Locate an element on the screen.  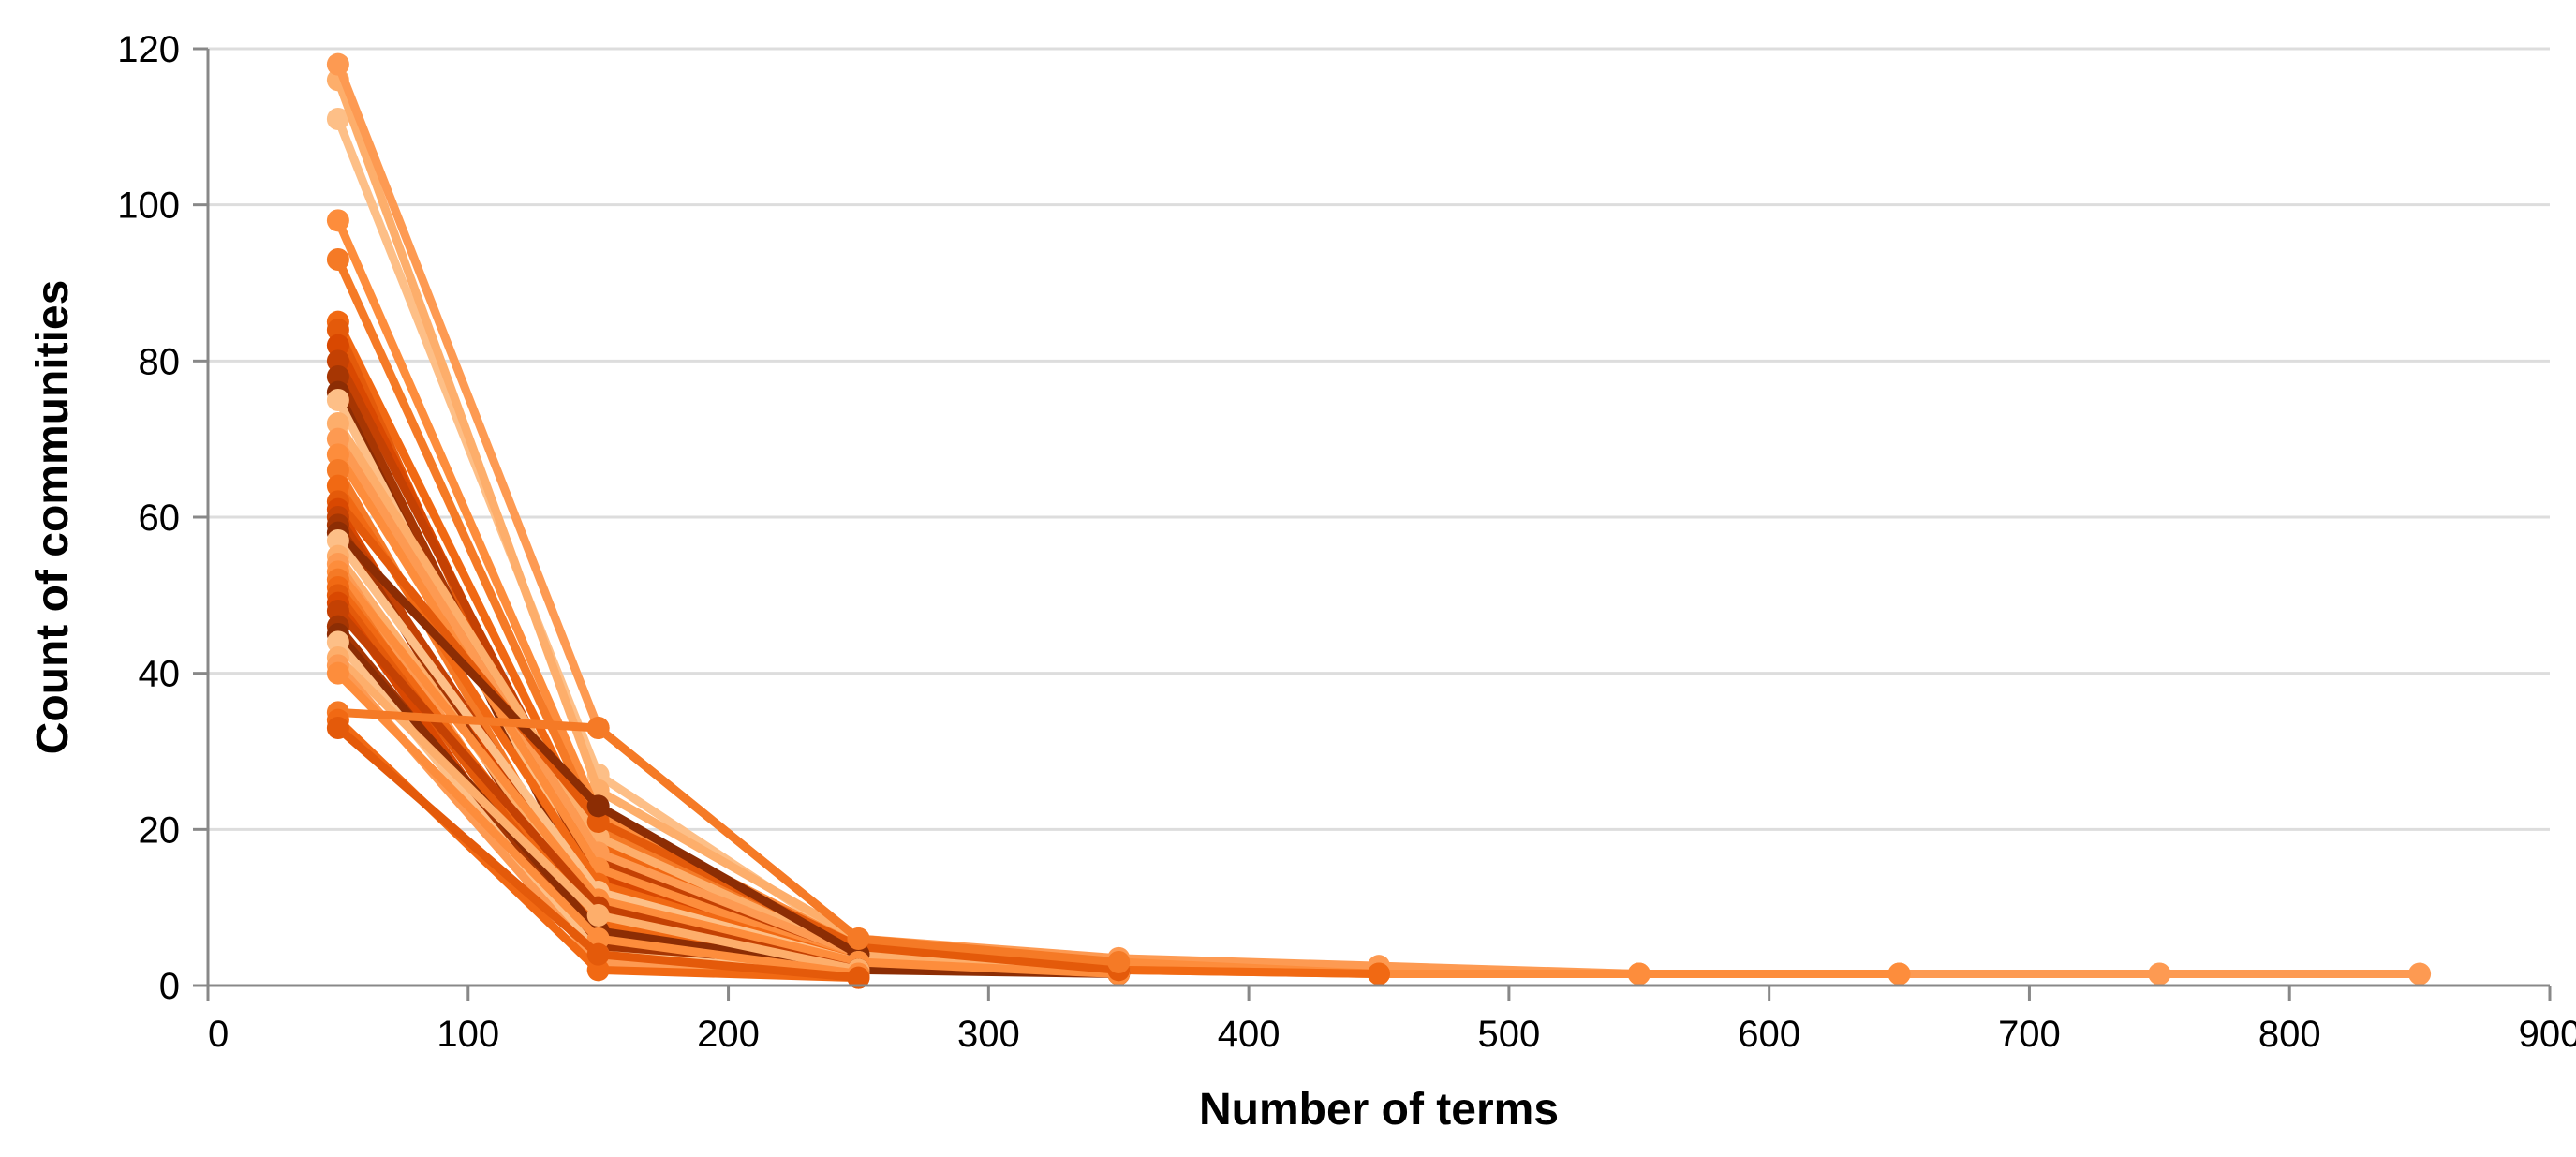
y-tick-label: 0 is located at coordinates (169, 986).